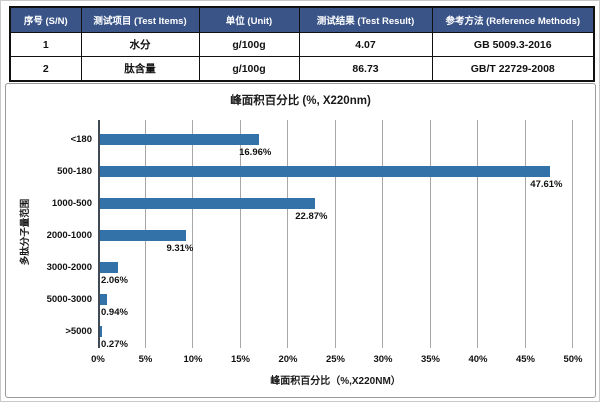 This screenshot has height=402, width=600. What do you see at coordinates (45, 19) in the screenshot?
I see `header-serial-number: 序号 (S/N)` at bounding box center [45, 19].